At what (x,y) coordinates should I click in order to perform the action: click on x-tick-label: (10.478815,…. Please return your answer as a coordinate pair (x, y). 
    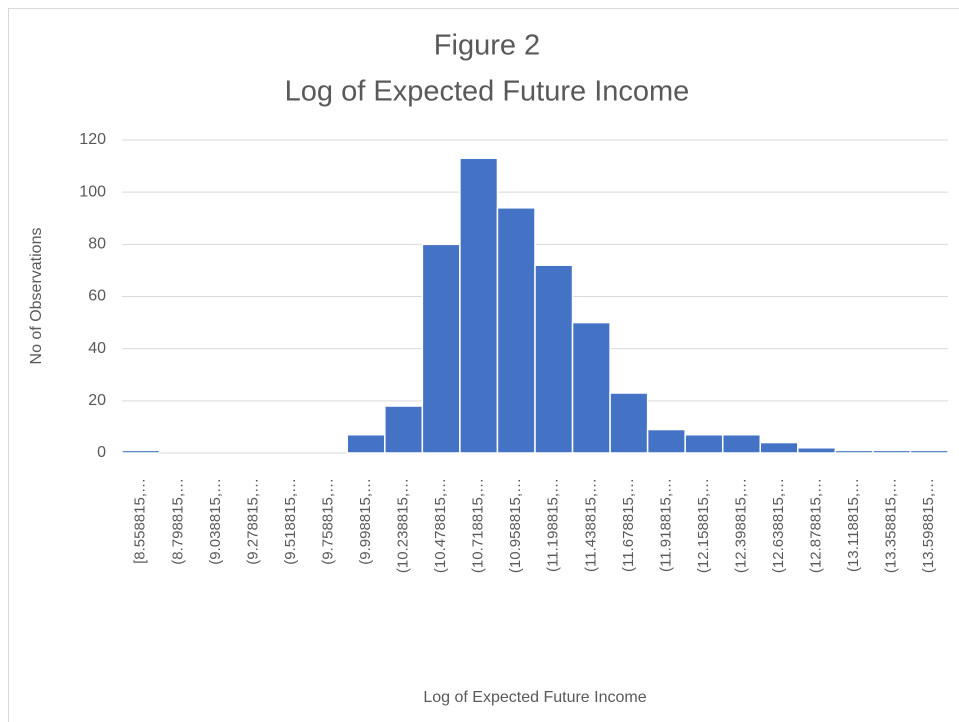
    Looking at the image, I should click on (440, 525).